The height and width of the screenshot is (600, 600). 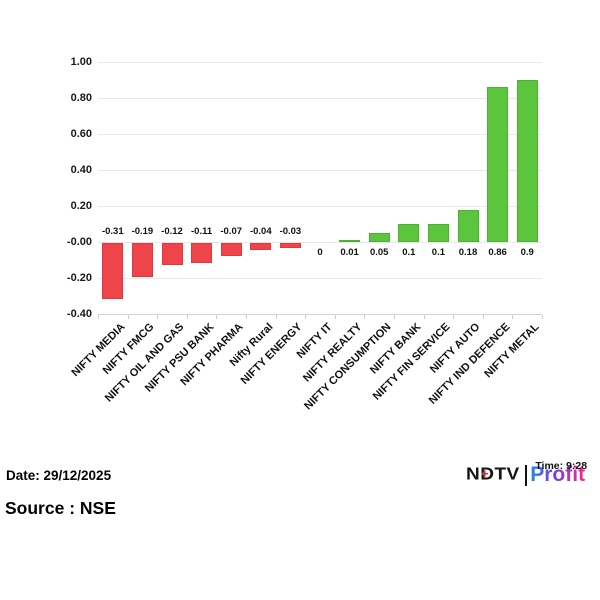 What do you see at coordinates (79, 242) in the screenshot?
I see `y-tick-label: -0.00` at bounding box center [79, 242].